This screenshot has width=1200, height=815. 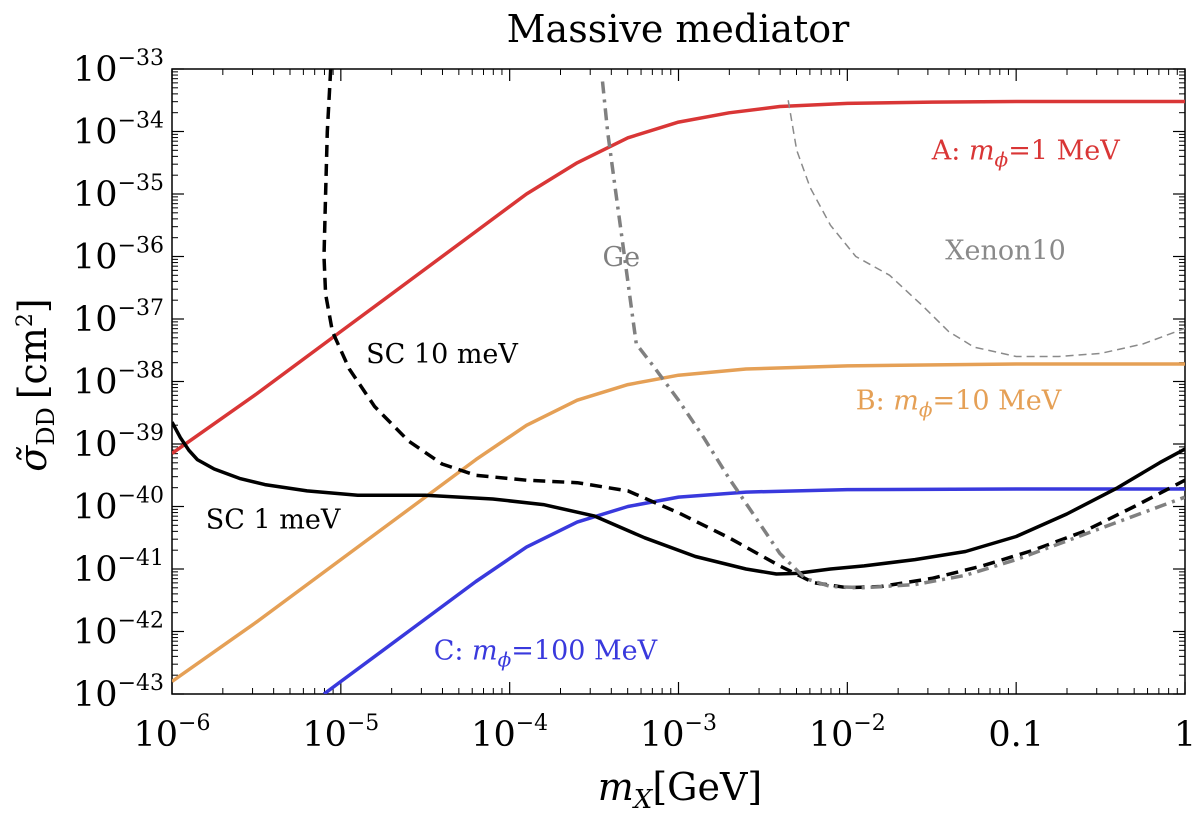 I want to click on curve-label-Ge: Ge, so click(x=622, y=257).